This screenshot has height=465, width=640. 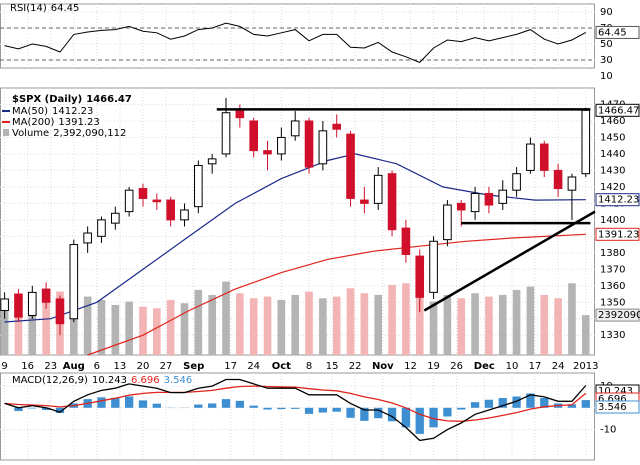 What do you see at coordinates (120, 366) in the screenshot?
I see `x-tick-label: 13` at bounding box center [120, 366].